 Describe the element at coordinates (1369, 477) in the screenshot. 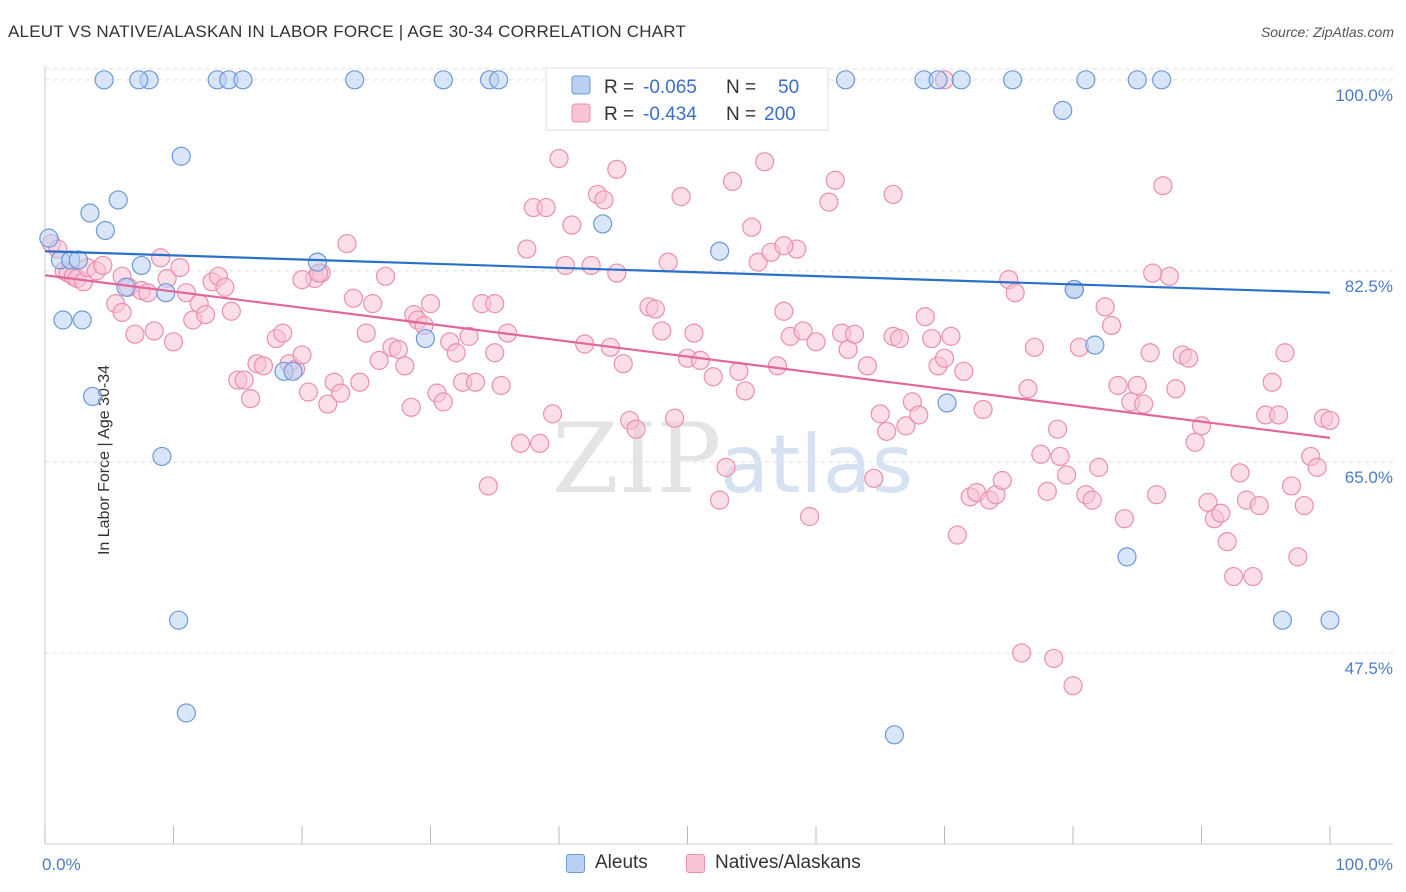

I see `y-tick-label-1: 65.0%` at that location.